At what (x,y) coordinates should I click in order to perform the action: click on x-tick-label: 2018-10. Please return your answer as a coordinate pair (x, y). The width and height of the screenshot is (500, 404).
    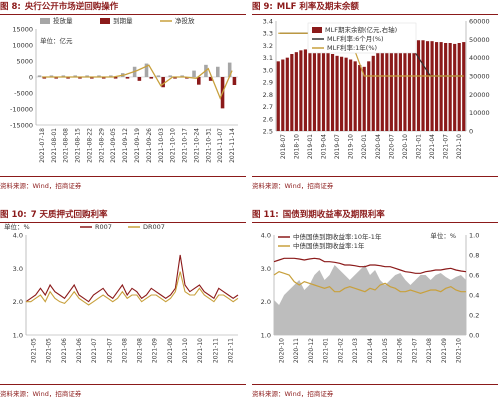
    Looking at the image, I should click on (296, 146).